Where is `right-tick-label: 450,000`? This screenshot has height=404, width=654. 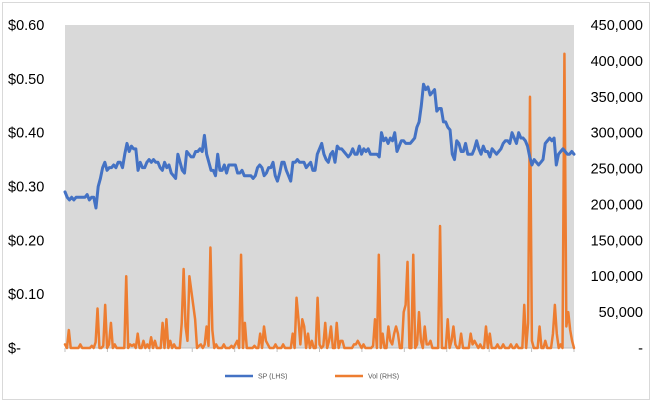 right-tick-label: 450,000 is located at coordinates (617, 26).